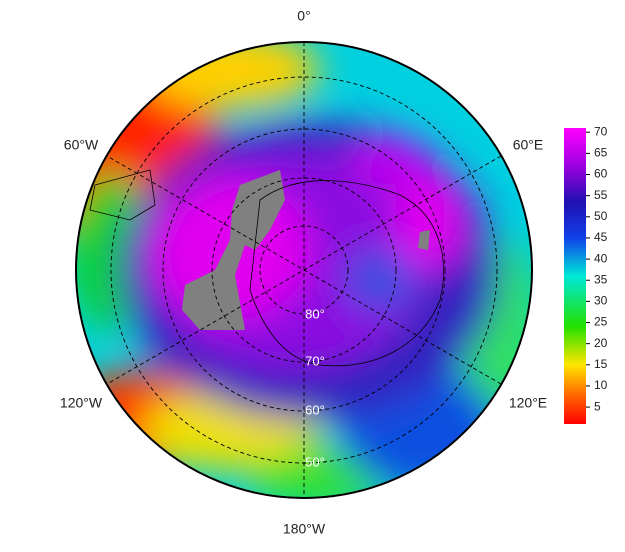 The width and height of the screenshot is (625, 552). I want to click on colorbar-tick-label: 65, so click(601, 153).